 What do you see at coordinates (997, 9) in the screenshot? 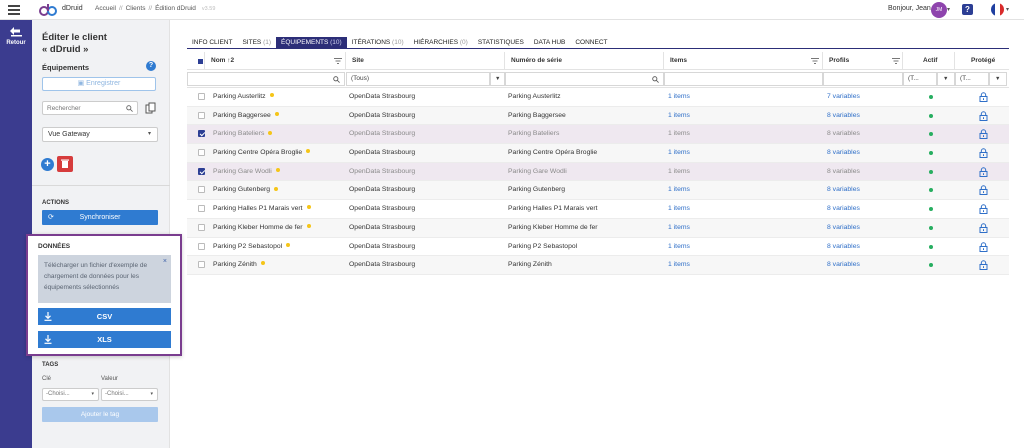
I see `french-flag-icon` at bounding box center [997, 9].